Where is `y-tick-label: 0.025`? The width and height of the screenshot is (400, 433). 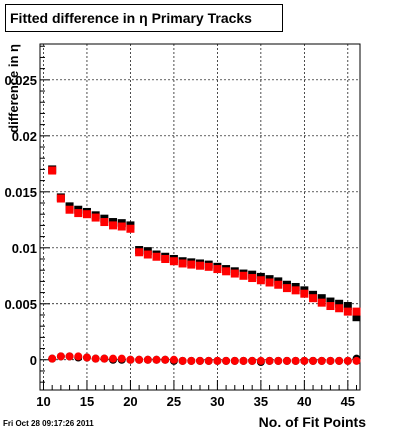
y-tick-label: 0.025 is located at coordinates (20, 80).